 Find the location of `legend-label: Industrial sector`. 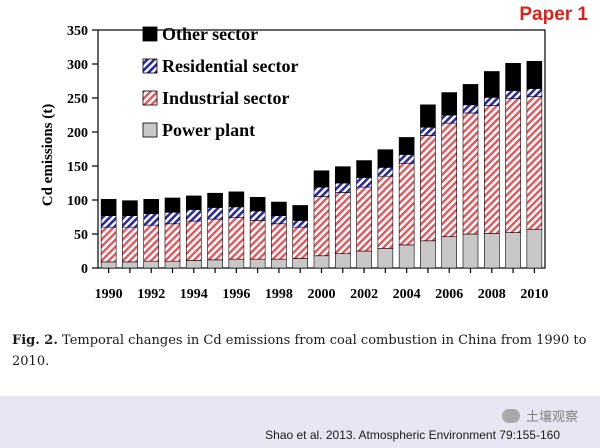

legend-label: Industrial sector is located at coordinates (226, 98).